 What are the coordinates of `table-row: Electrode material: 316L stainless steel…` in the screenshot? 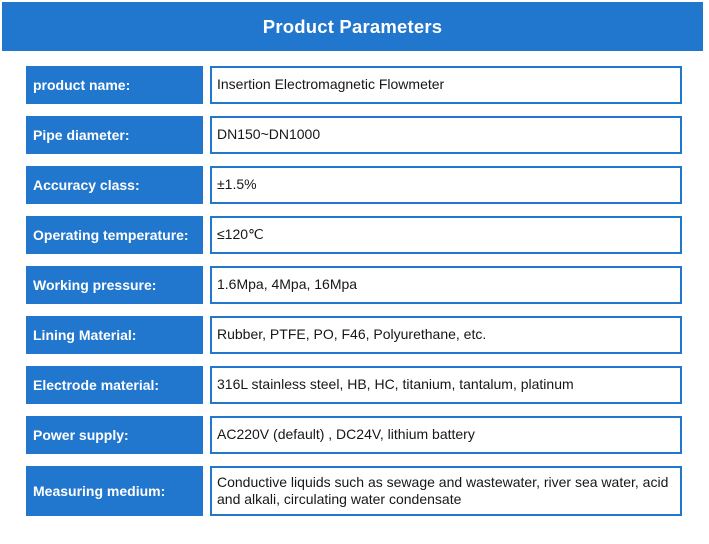 It's located at (354, 385).